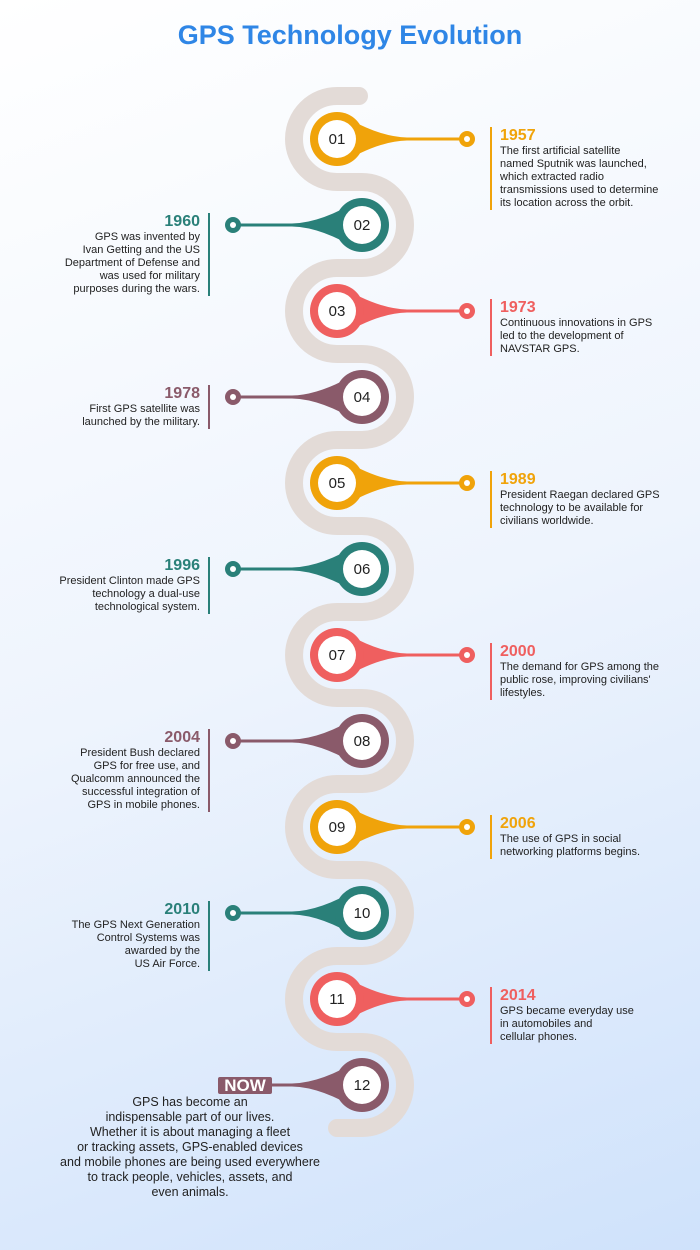  Describe the element at coordinates (539, 1037) in the screenshot. I see `description-line: cellular phones.` at that location.